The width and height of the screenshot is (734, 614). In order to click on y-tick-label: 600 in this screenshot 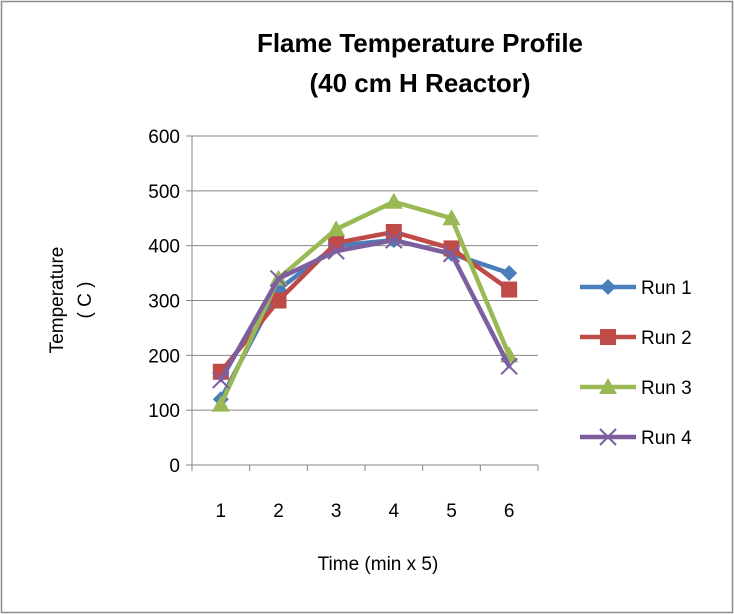, I will do `click(164, 137)`.